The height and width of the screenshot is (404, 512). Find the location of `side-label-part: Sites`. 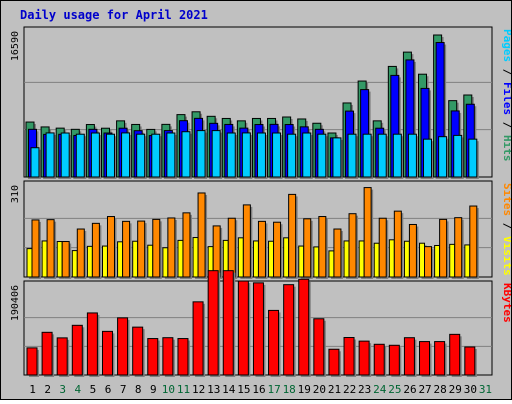

side-label-part: Sites is located at coordinates (506, 199).